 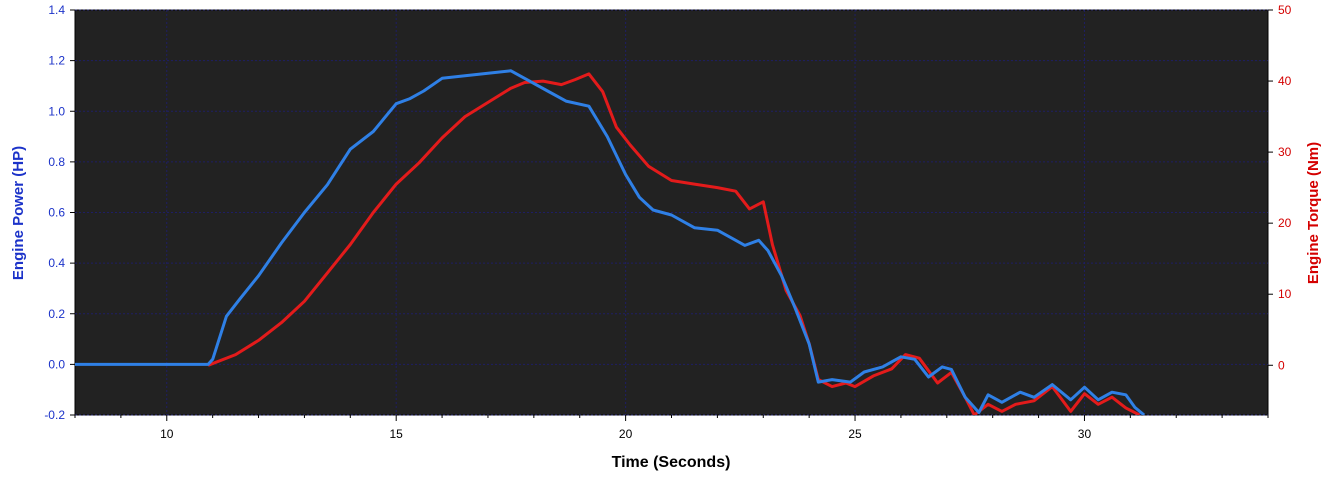 What do you see at coordinates (56, 61) in the screenshot?
I see `y-tick-label: 1.2` at bounding box center [56, 61].